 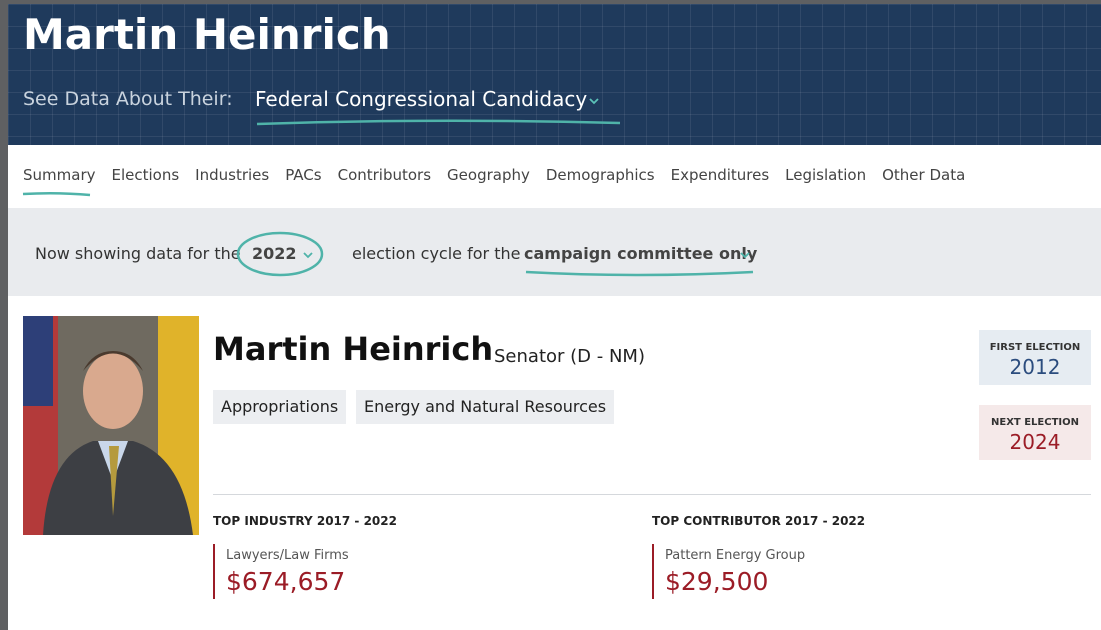 I want to click on profile-name: Martin Heinrich, so click(x=353, y=349).